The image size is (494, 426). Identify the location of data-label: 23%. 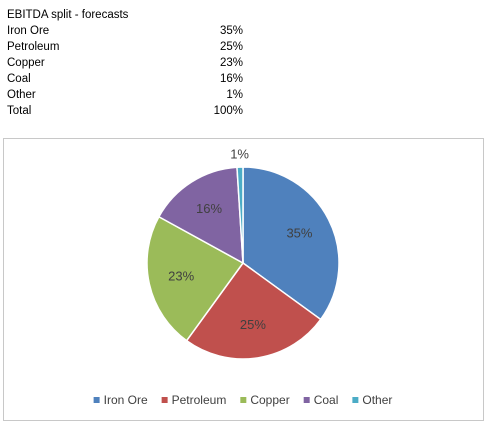
(181, 275).